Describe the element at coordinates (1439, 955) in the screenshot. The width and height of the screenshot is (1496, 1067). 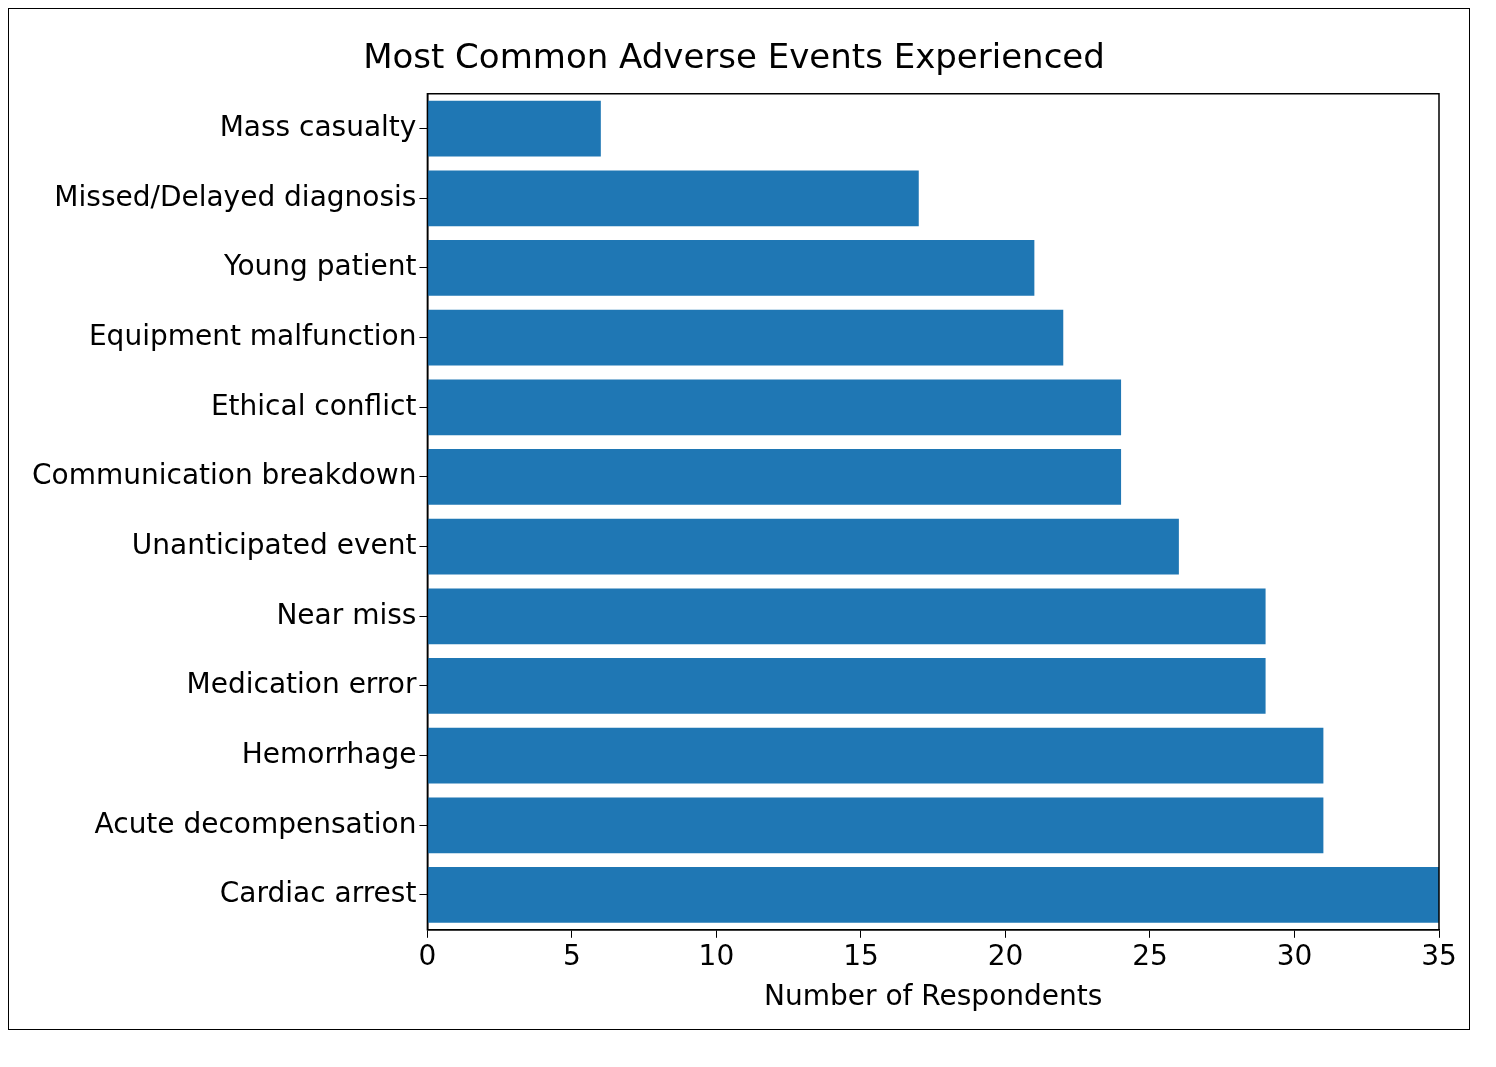
I see `x-tick-label: 35` at that location.